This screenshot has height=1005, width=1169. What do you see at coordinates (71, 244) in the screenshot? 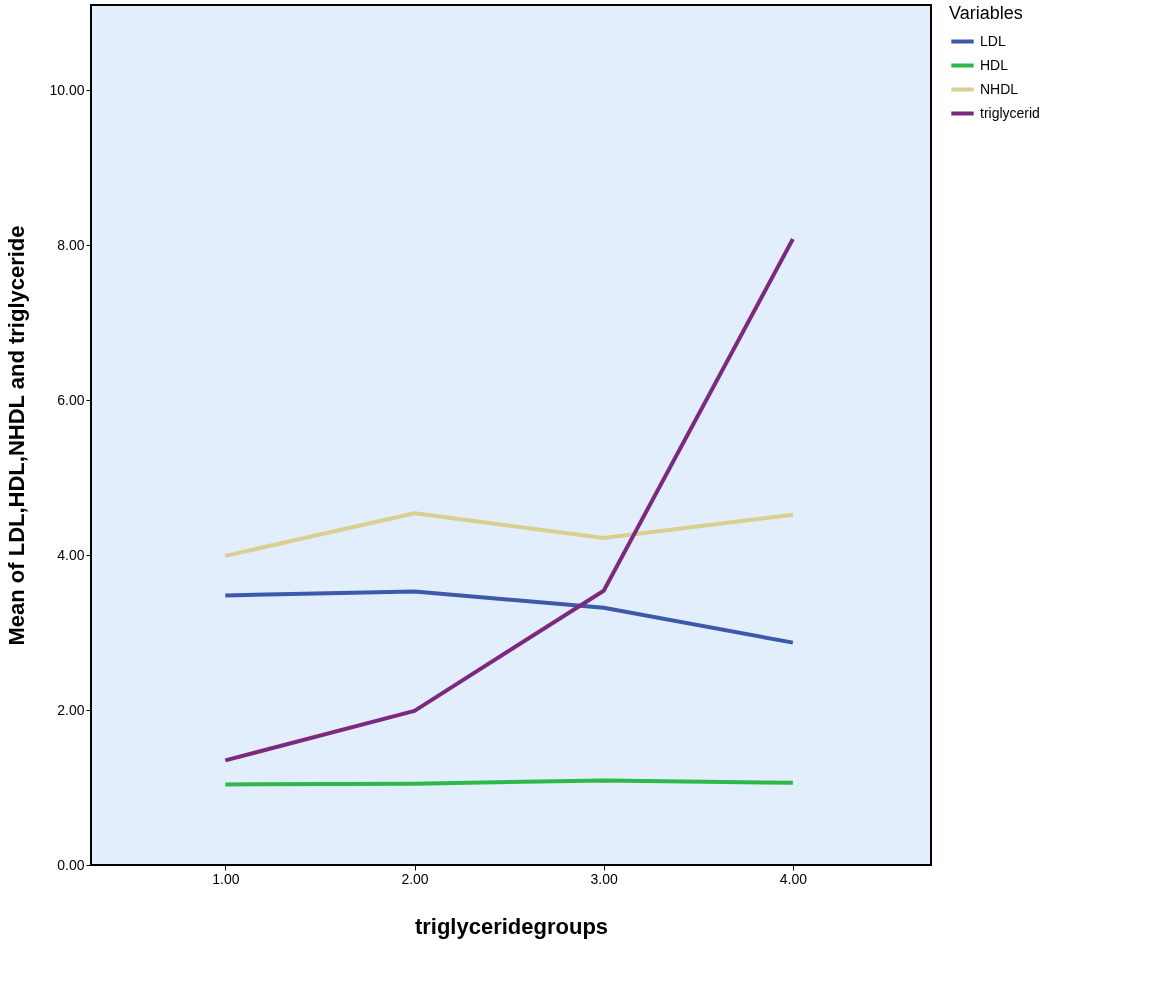
I see `y-tick-label: 8.00` at bounding box center [71, 244].